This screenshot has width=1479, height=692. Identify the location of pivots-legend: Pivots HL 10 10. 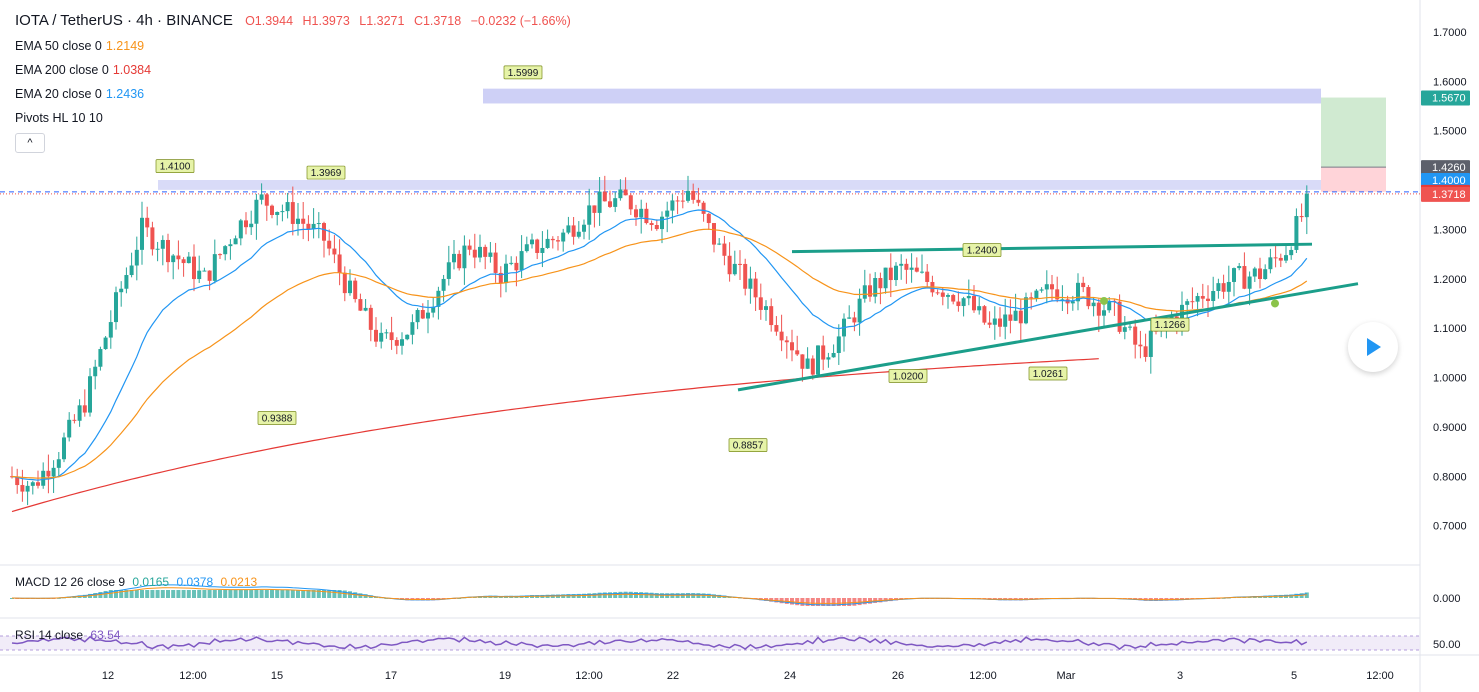
(59, 118).